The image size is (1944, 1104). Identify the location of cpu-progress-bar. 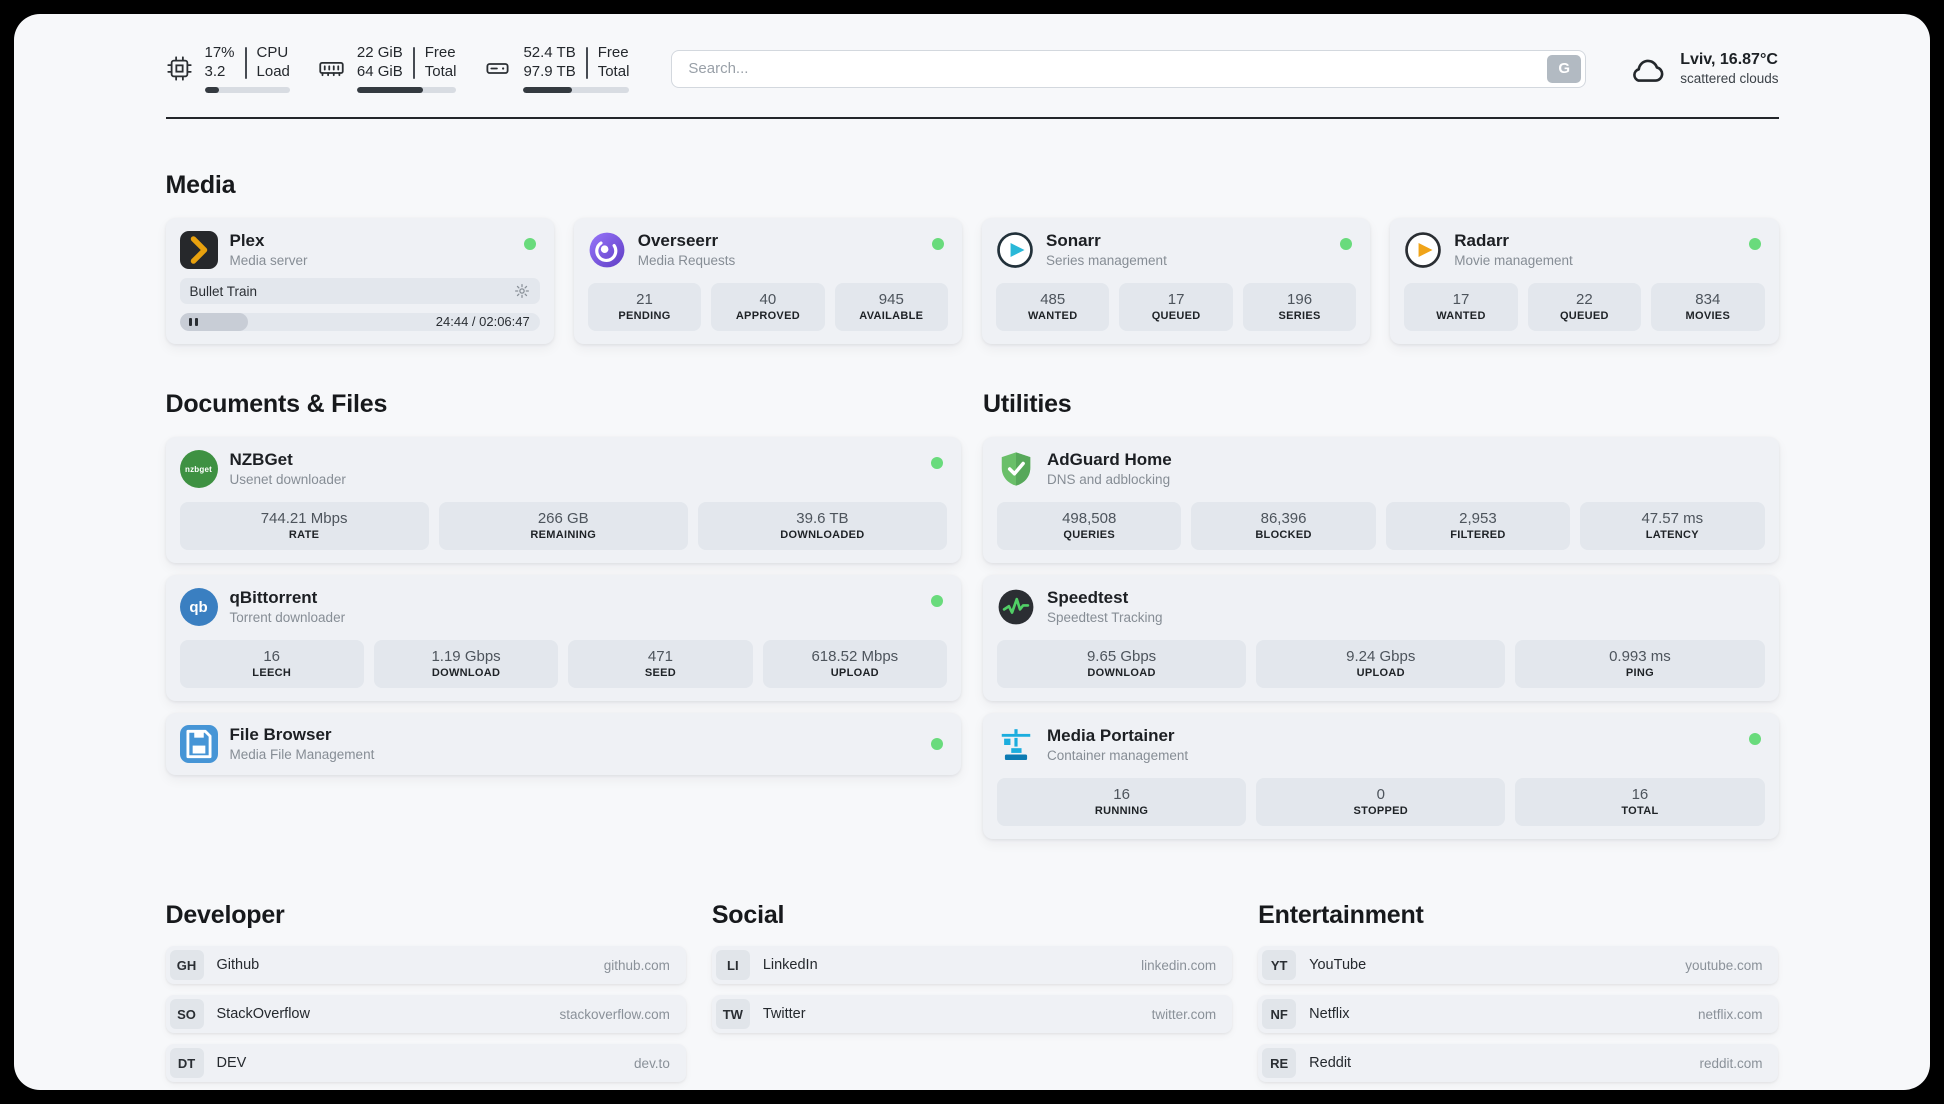
(247, 90).